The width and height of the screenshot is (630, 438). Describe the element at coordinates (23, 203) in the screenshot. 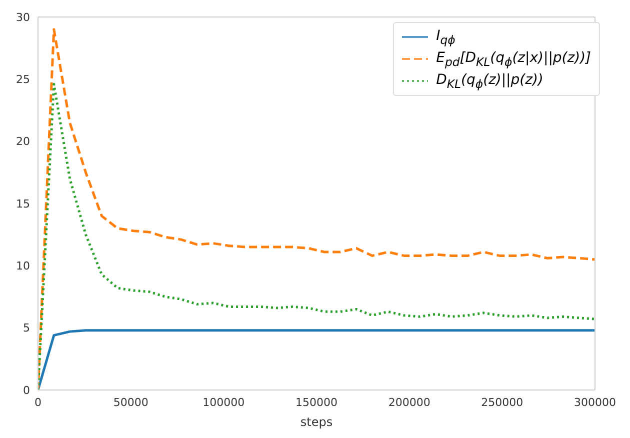

I see `y-tick-label: 15` at that location.